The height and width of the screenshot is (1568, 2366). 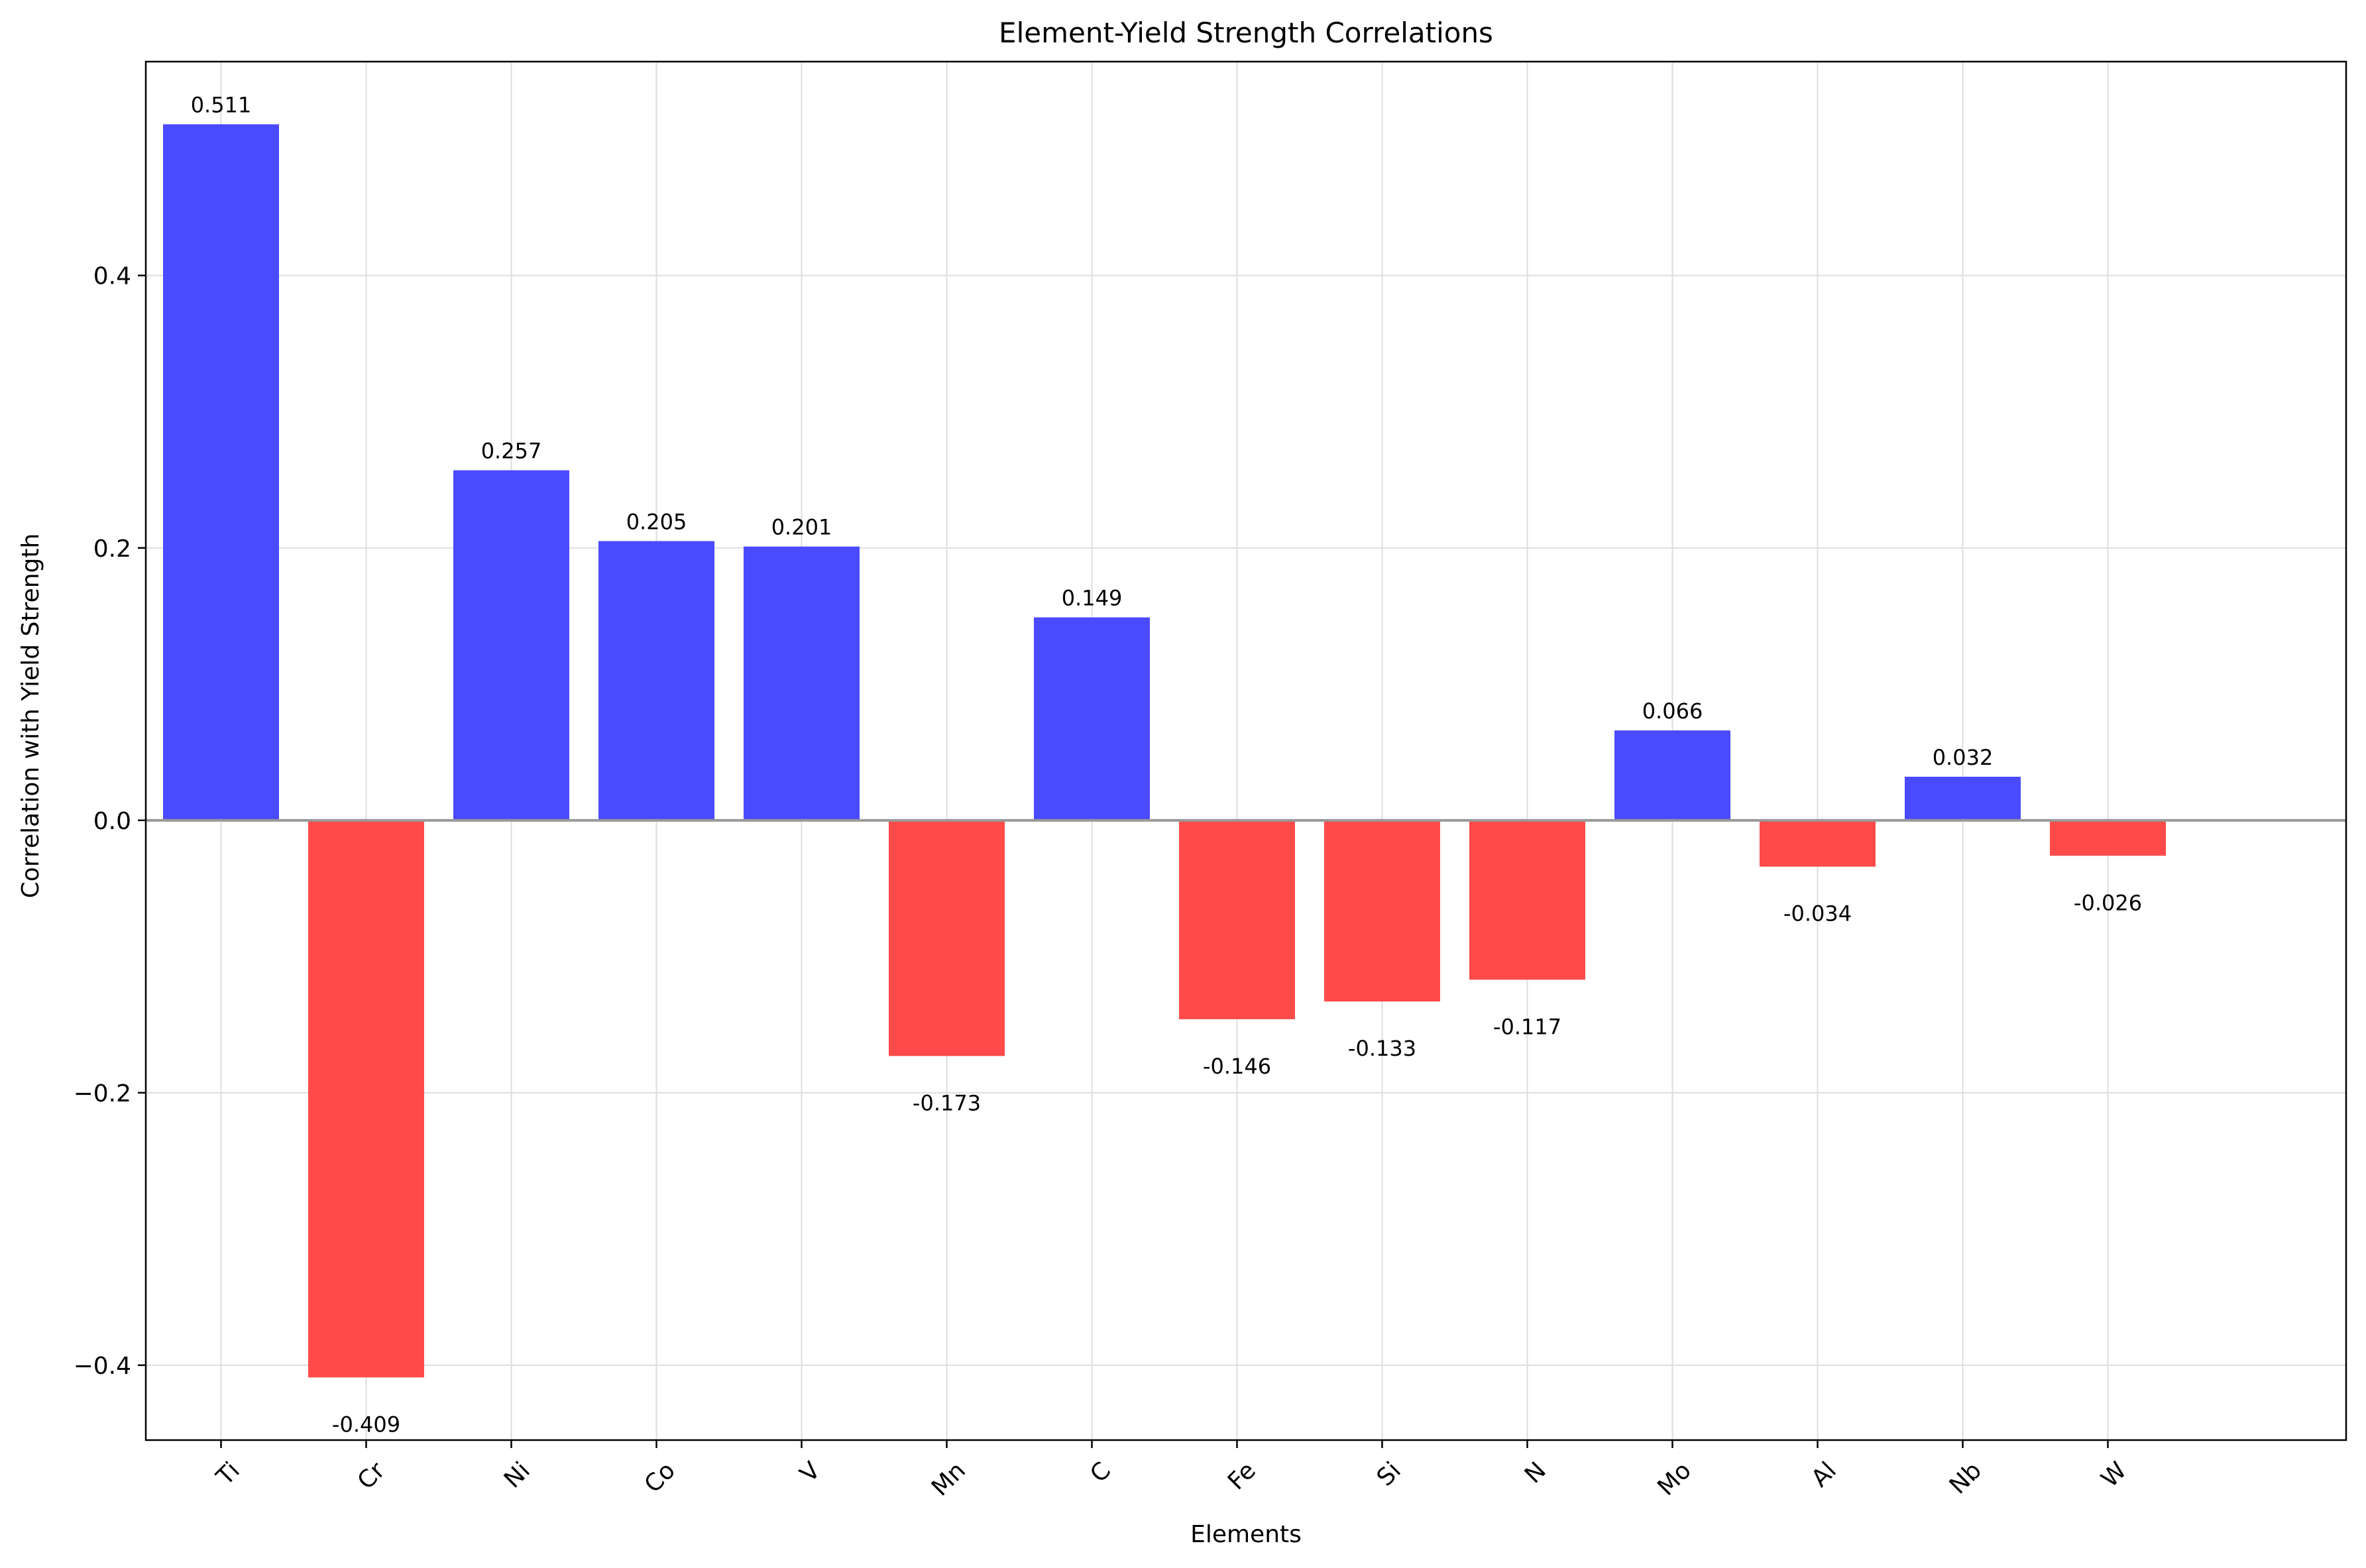 What do you see at coordinates (2108, 838) in the screenshot?
I see `bar-w` at bounding box center [2108, 838].